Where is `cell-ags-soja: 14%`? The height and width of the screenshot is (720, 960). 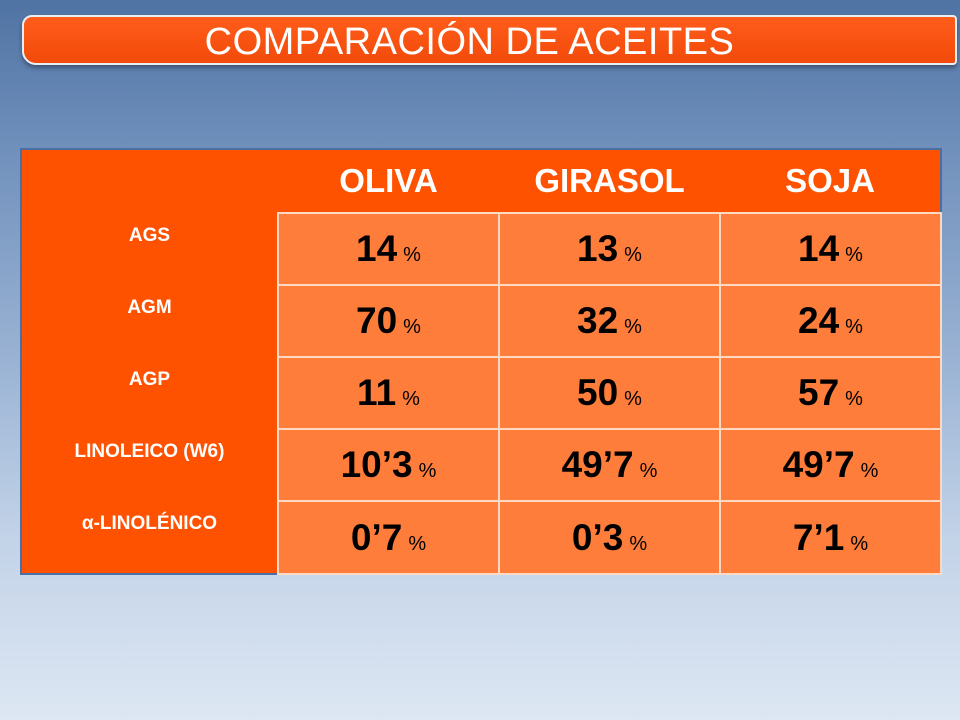 cell-ags-soja: 14% is located at coordinates (830, 249).